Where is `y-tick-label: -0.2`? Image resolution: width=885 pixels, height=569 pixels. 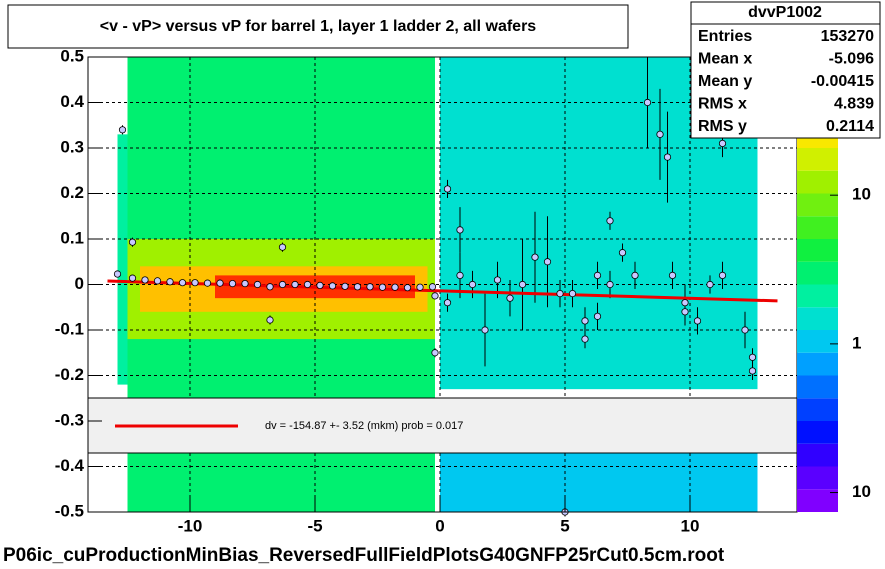 y-tick-label: -0.2 is located at coordinates (69, 374).